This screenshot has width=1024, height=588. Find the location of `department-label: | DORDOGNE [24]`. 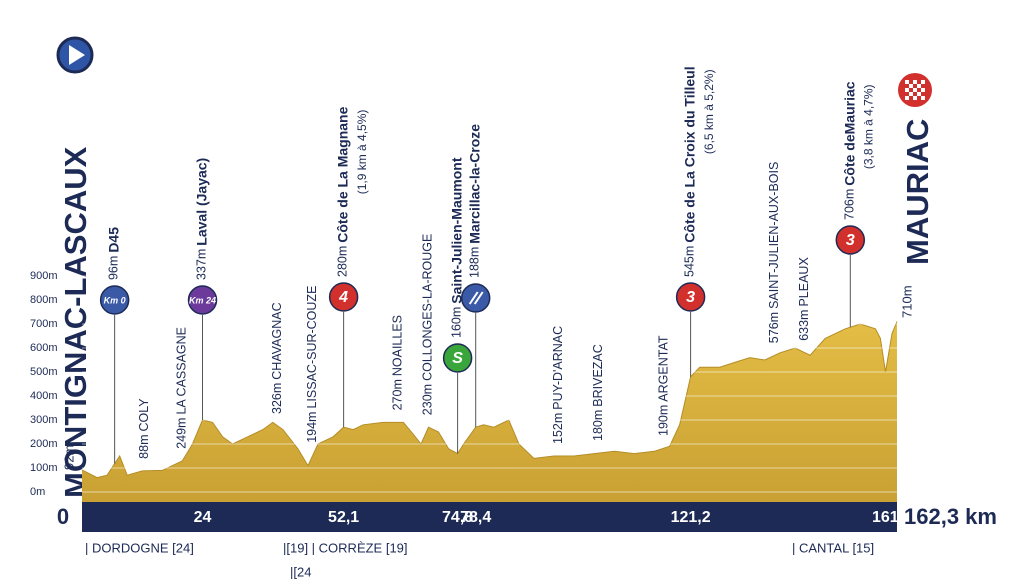

department-label: | DORDOGNE [24] is located at coordinates (139, 547).